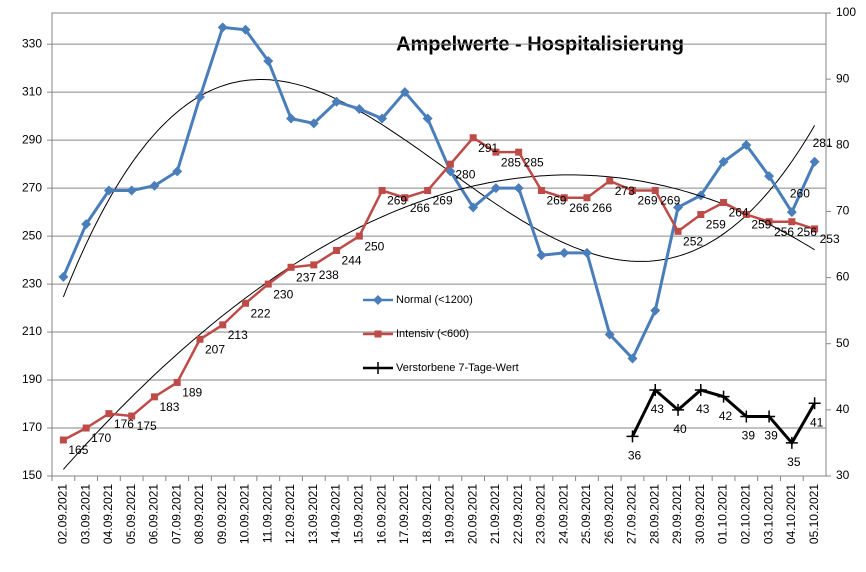 The width and height of the screenshot is (866, 572). Describe the element at coordinates (32, 283) in the screenshot. I see `y-tick-label: 230` at that location.